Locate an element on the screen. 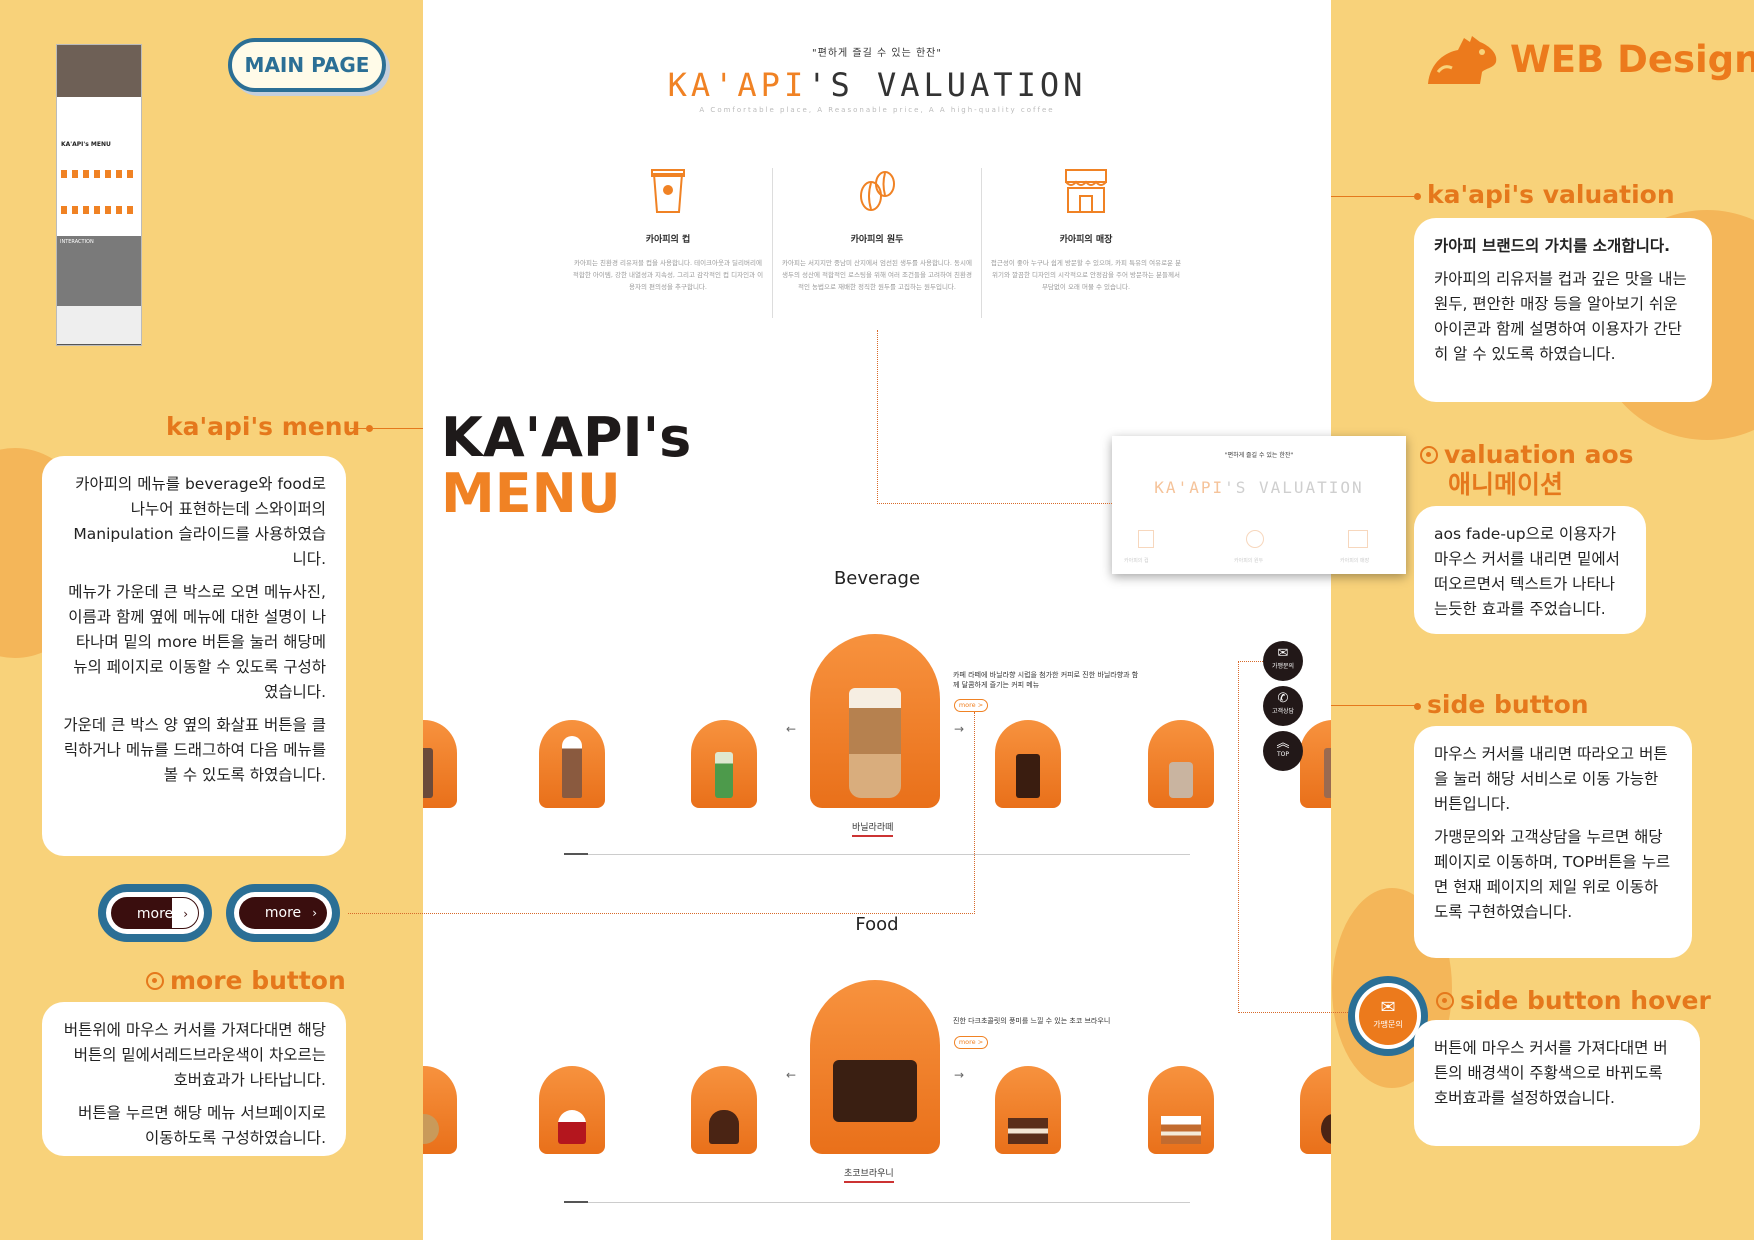  hover-demo-label: 가맹문의 is located at coordinates (1388, 1024).